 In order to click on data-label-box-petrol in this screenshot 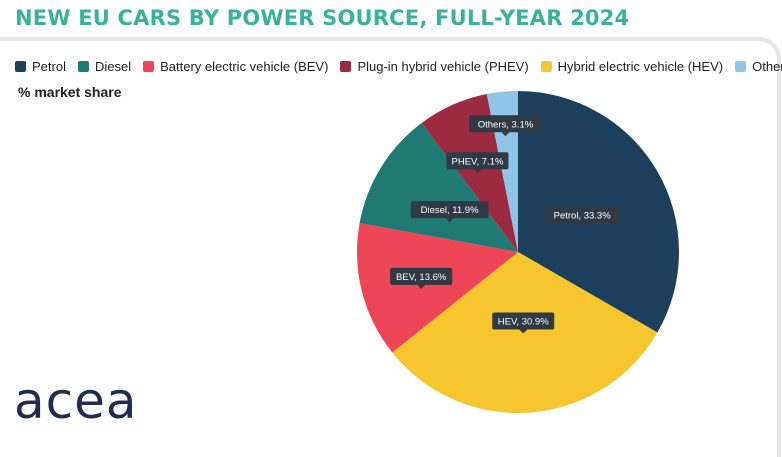, I will do `click(582, 215)`.